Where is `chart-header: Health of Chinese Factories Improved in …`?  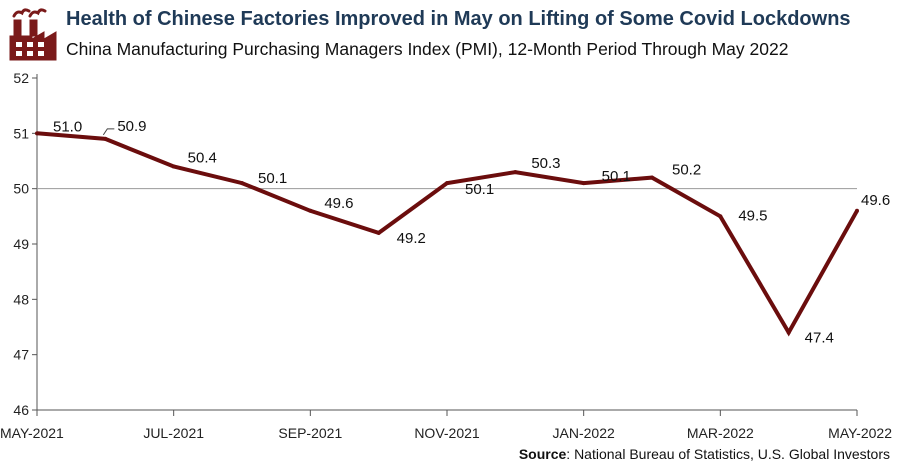
chart-header: Health of Chinese Factories Improved in … is located at coordinates (450, 35).